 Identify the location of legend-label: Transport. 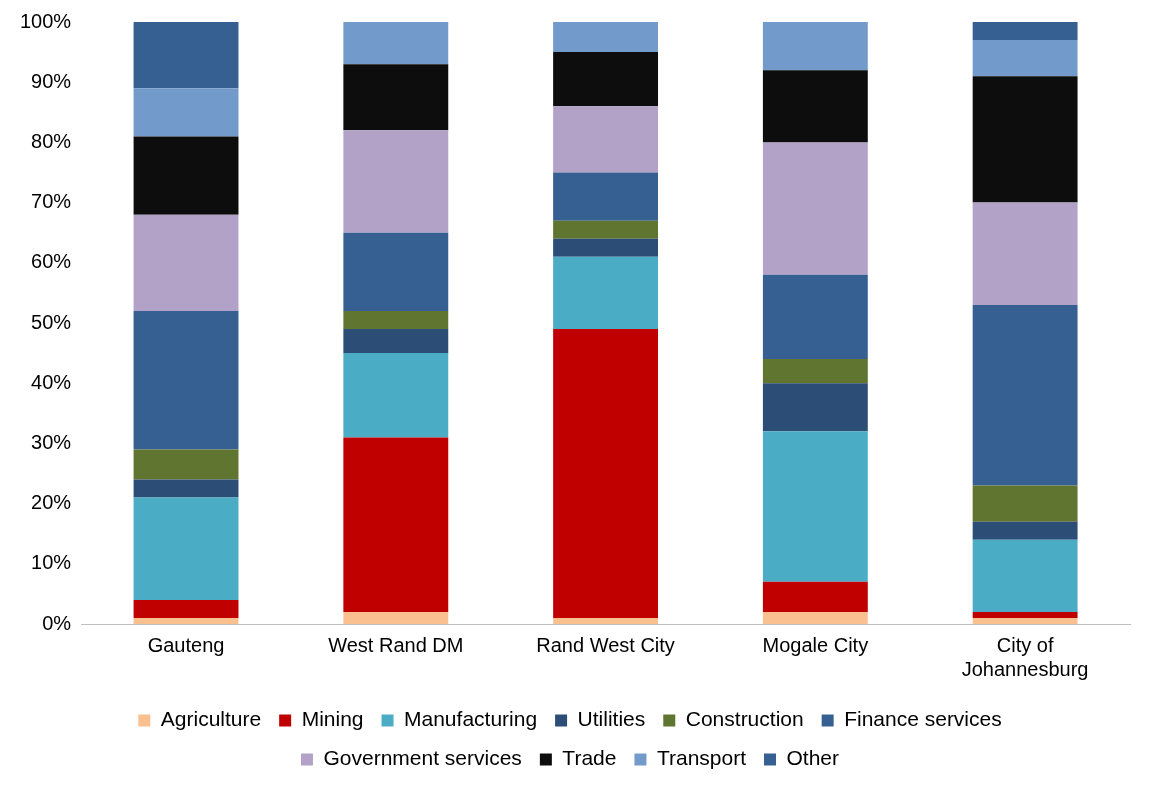
(701, 758).